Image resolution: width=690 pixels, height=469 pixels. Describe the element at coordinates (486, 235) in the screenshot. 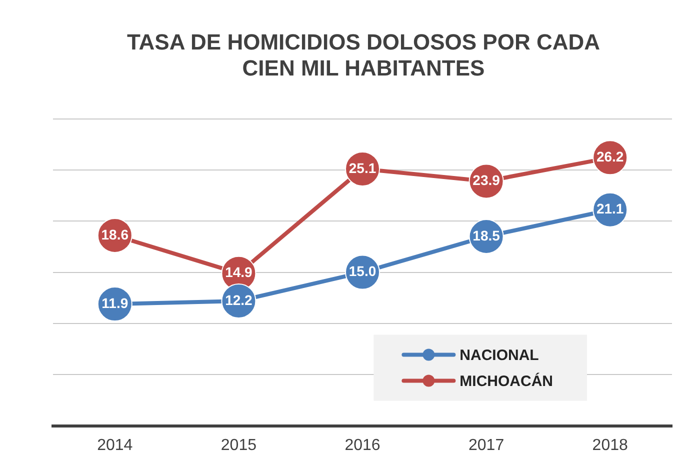

I see `data-label: 18.5` at that location.